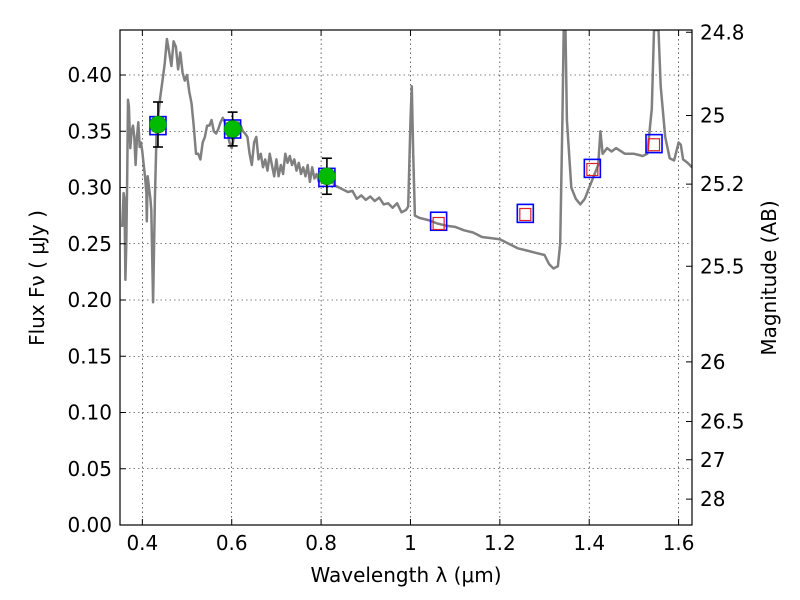 This screenshot has height=600, width=800. I want to click on detection-markers, so click(242, 150).